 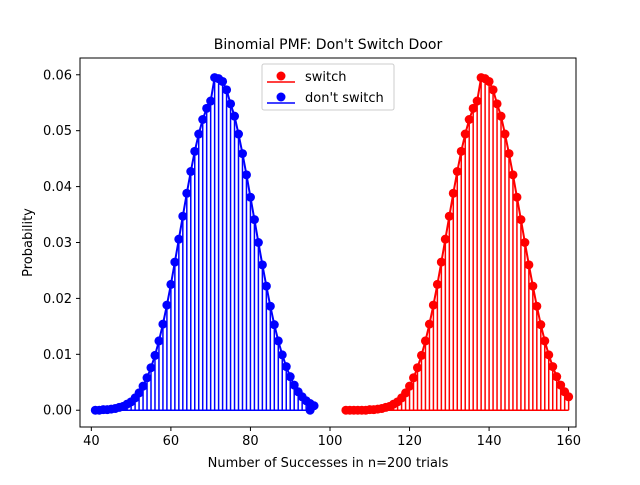 I want to click on y-axis-label: Probability, so click(x=28, y=242).